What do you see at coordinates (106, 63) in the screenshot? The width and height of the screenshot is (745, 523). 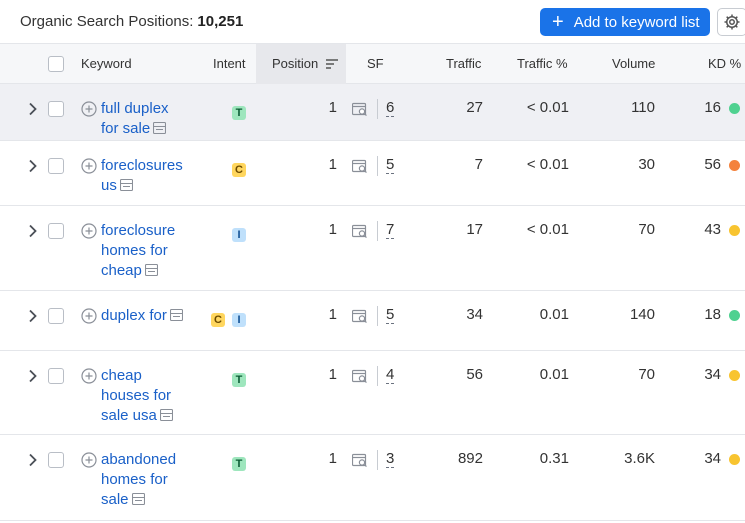 I see `column-keyword: Keyword` at bounding box center [106, 63].